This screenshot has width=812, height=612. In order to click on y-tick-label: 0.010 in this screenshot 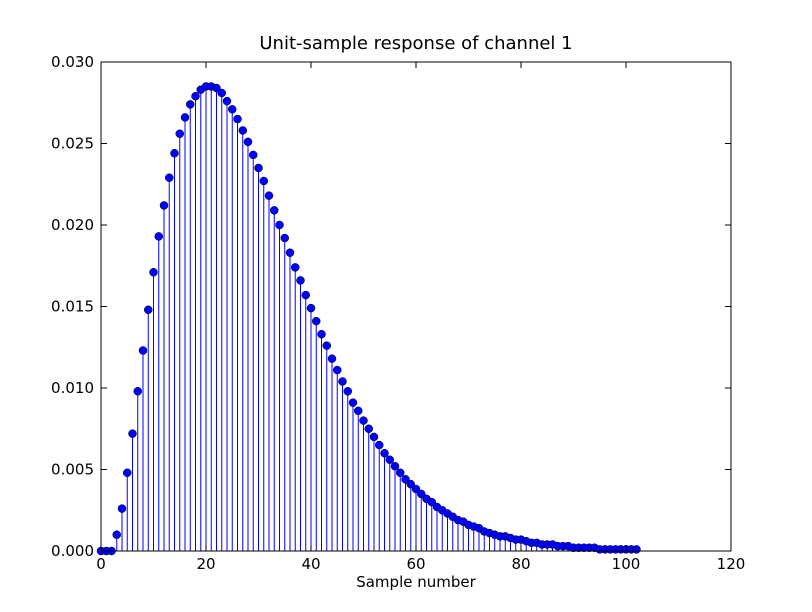, I will do `click(72, 388)`.